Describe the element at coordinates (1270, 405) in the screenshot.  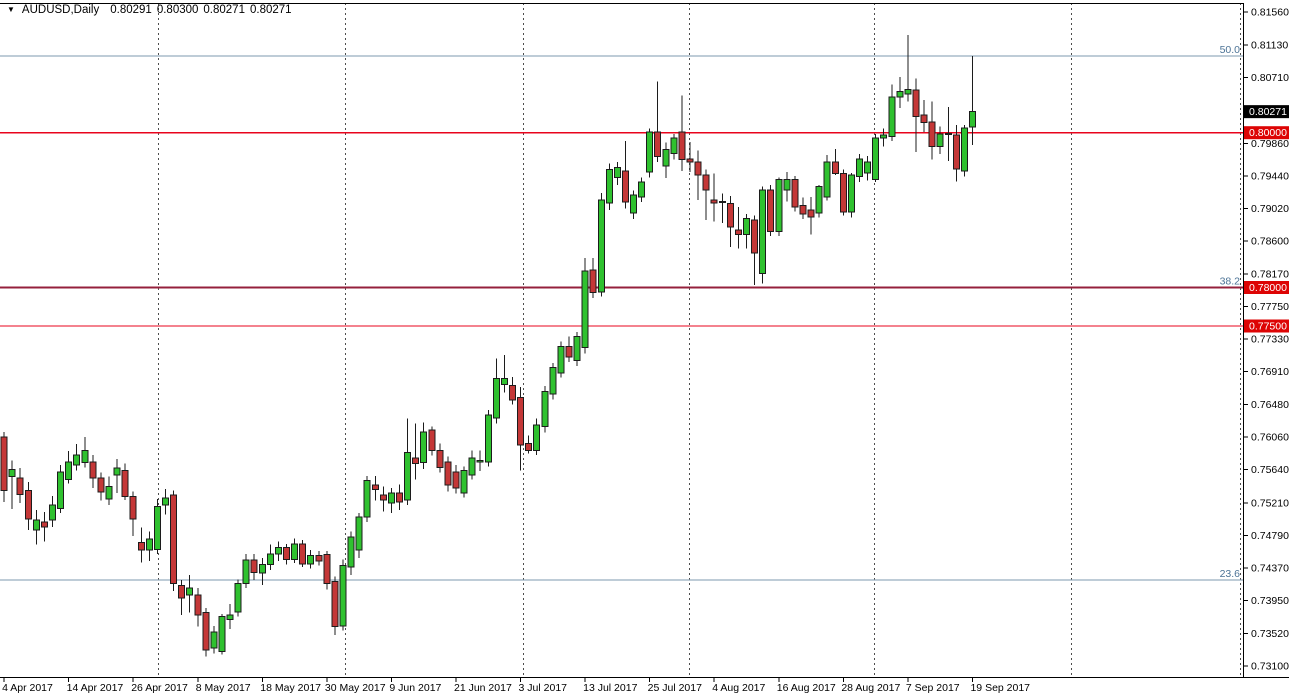
I see `price-tick-label: 0.76480` at that location.